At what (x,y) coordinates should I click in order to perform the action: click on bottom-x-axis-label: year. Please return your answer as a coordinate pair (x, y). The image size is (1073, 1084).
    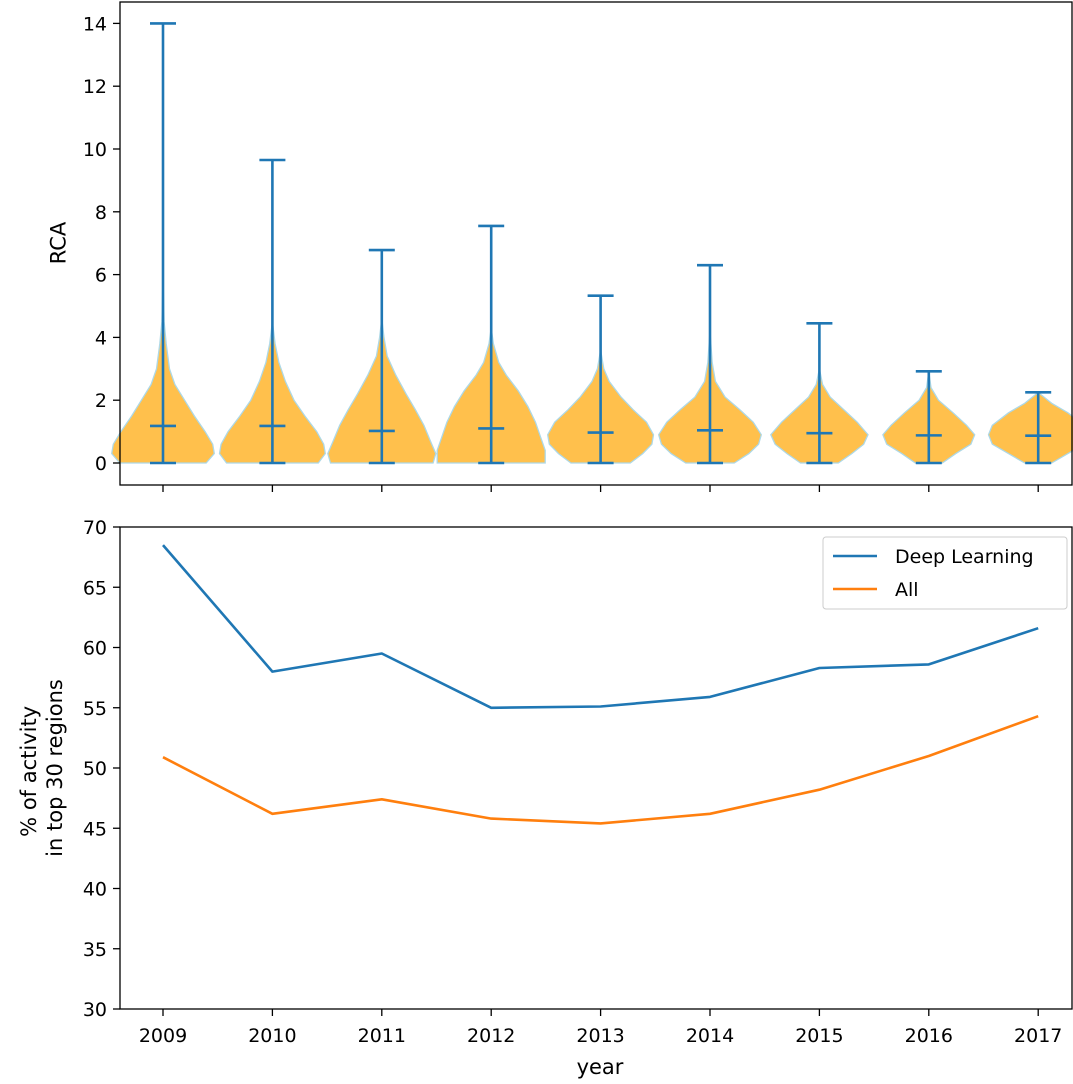
    Looking at the image, I should click on (600, 1067).